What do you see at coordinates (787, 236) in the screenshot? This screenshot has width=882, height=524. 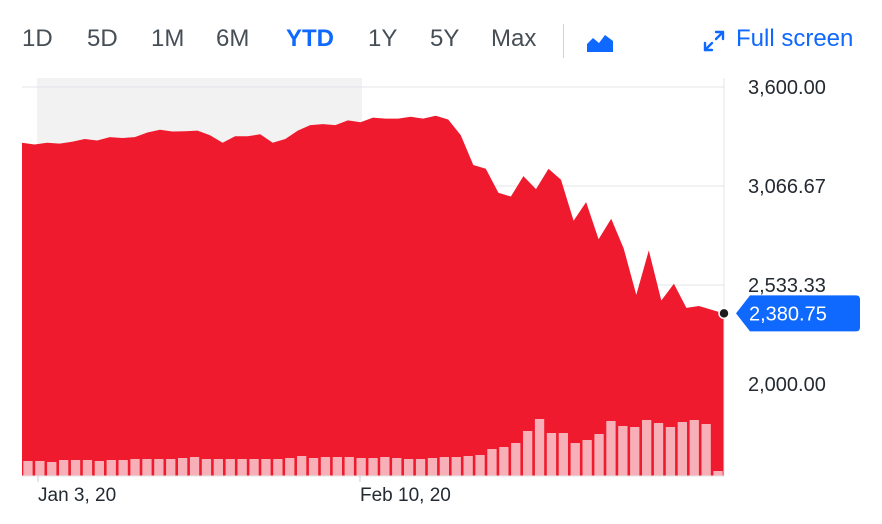 I see `y-axis-labels: 3,600.00 3,066.67 2,533.33 2,000.00` at bounding box center [787, 236].